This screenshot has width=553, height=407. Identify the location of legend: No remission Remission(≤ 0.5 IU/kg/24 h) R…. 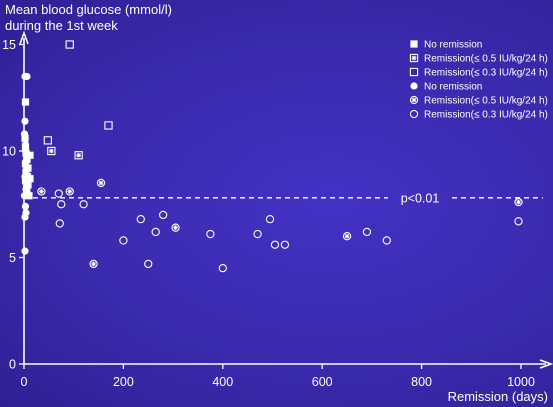
(478, 80).